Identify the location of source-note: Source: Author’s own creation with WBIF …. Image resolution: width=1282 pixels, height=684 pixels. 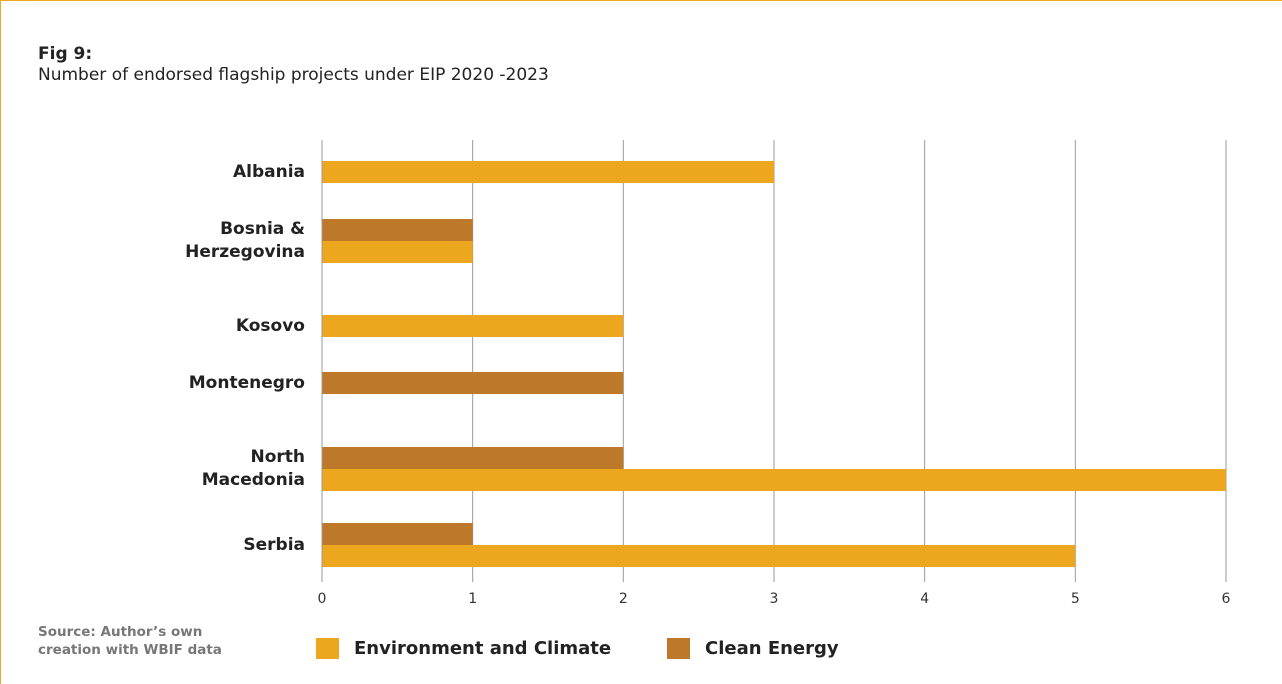
(130, 641).